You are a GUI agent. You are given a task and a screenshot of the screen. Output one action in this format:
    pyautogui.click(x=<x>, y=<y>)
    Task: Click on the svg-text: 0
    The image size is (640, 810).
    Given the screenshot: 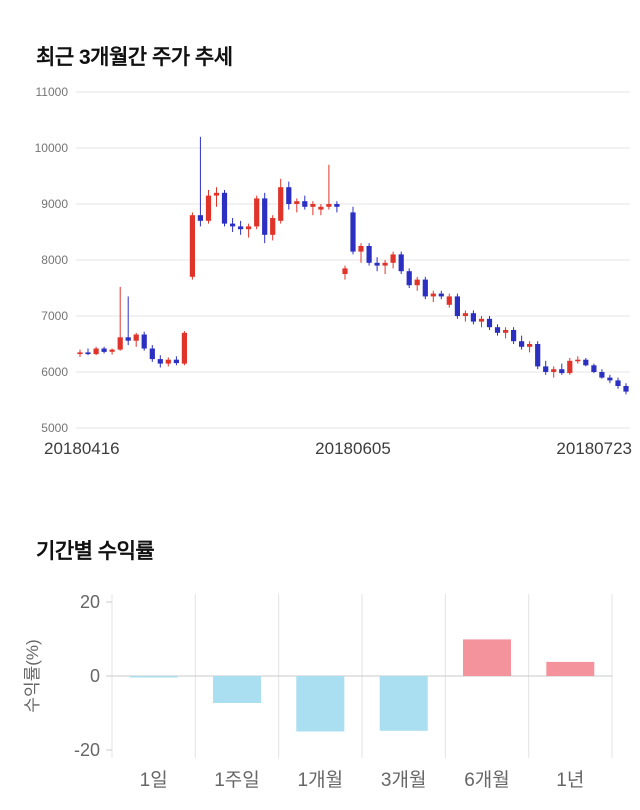 What is the action you would take?
    pyautogui.click(x=95, y=676)
    